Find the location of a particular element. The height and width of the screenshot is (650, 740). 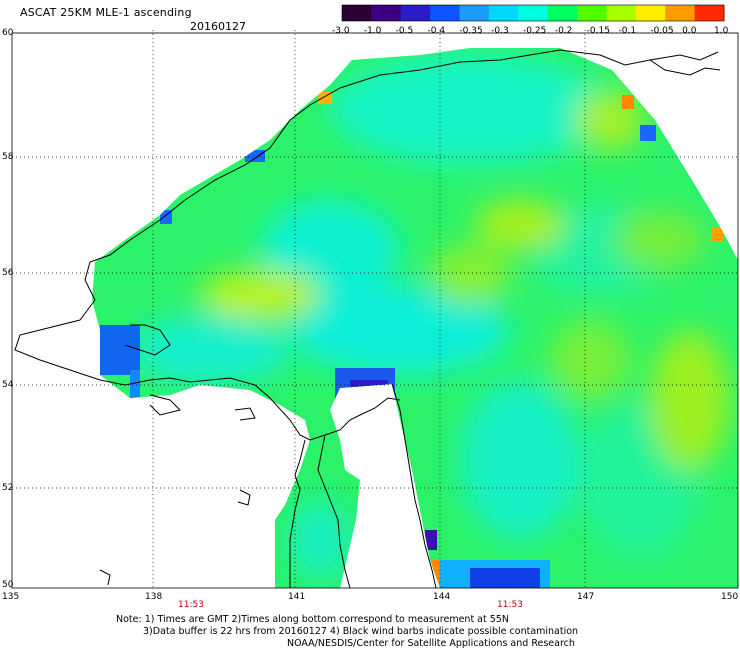

lon-label-138: 138 is located at coordinates (154, 597).